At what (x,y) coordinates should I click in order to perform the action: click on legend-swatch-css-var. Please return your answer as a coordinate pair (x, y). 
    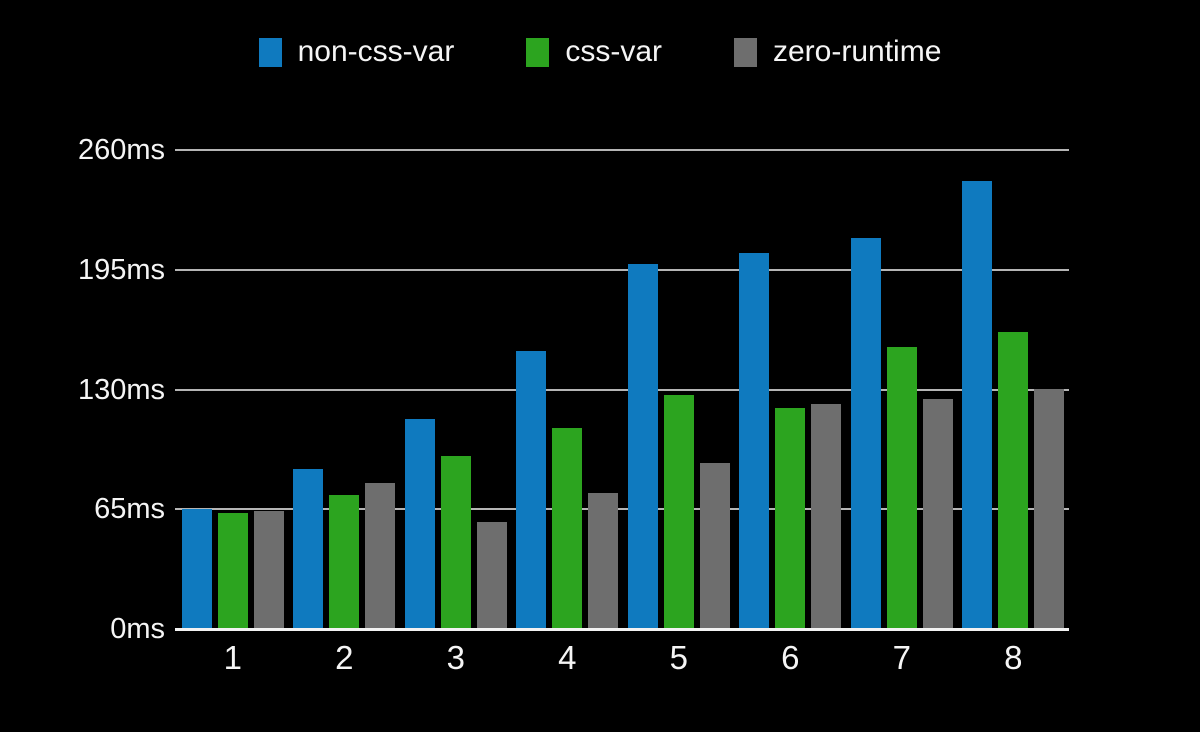
    Looking at the image, I should click on (538, 52).